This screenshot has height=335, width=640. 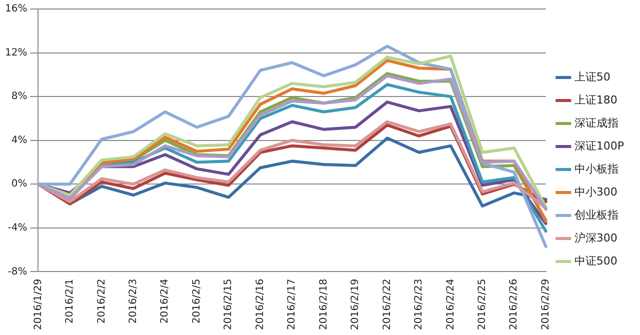 I want to click on legend-label: 深证成指, so click(x=596, y=123).